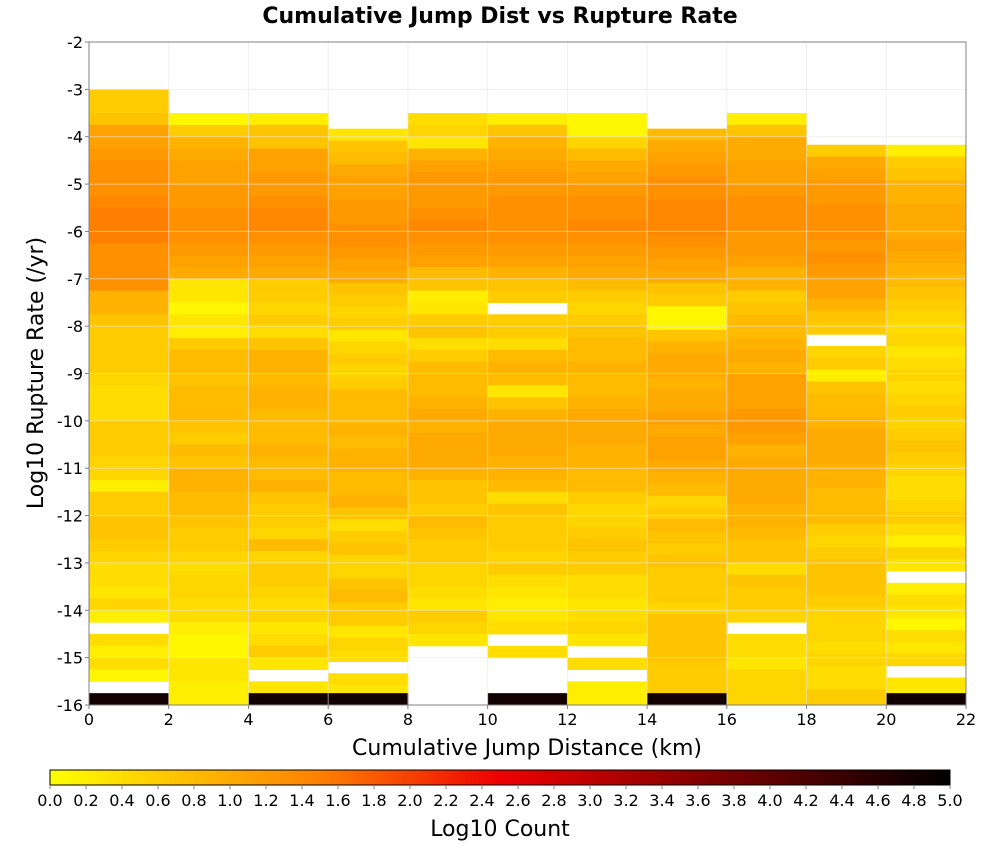 The image size is (1000, 854). I want to click on colorbar-tick-label: 0.4, so click(121, 800).